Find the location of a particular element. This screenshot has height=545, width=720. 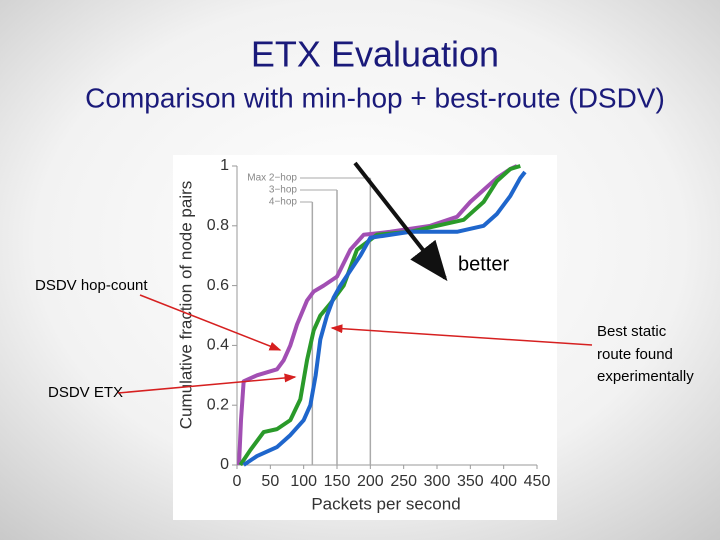

x-tick-label: 350 is located at coordinates (470, 481).